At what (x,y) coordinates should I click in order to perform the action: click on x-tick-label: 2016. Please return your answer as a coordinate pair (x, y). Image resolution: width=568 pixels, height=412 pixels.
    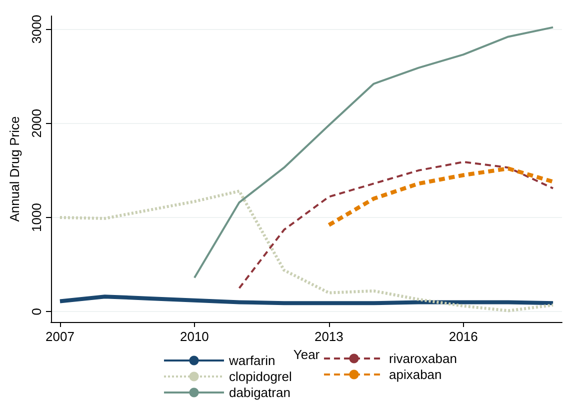
    Looking at the image, I should click on (463, 336).